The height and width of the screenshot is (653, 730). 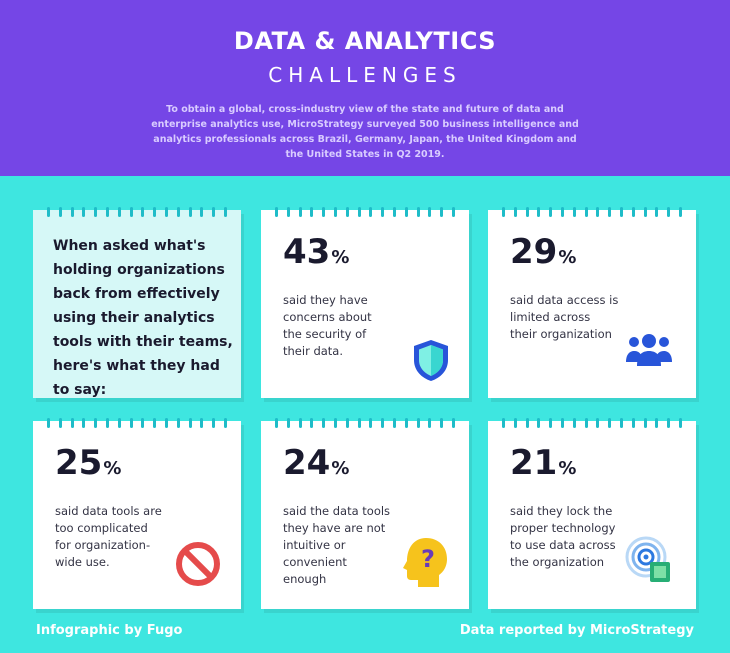 What do you see at coordinates (431, 362) in the screenshot?
I see `shield-icon` at bounding box center [431, 362].